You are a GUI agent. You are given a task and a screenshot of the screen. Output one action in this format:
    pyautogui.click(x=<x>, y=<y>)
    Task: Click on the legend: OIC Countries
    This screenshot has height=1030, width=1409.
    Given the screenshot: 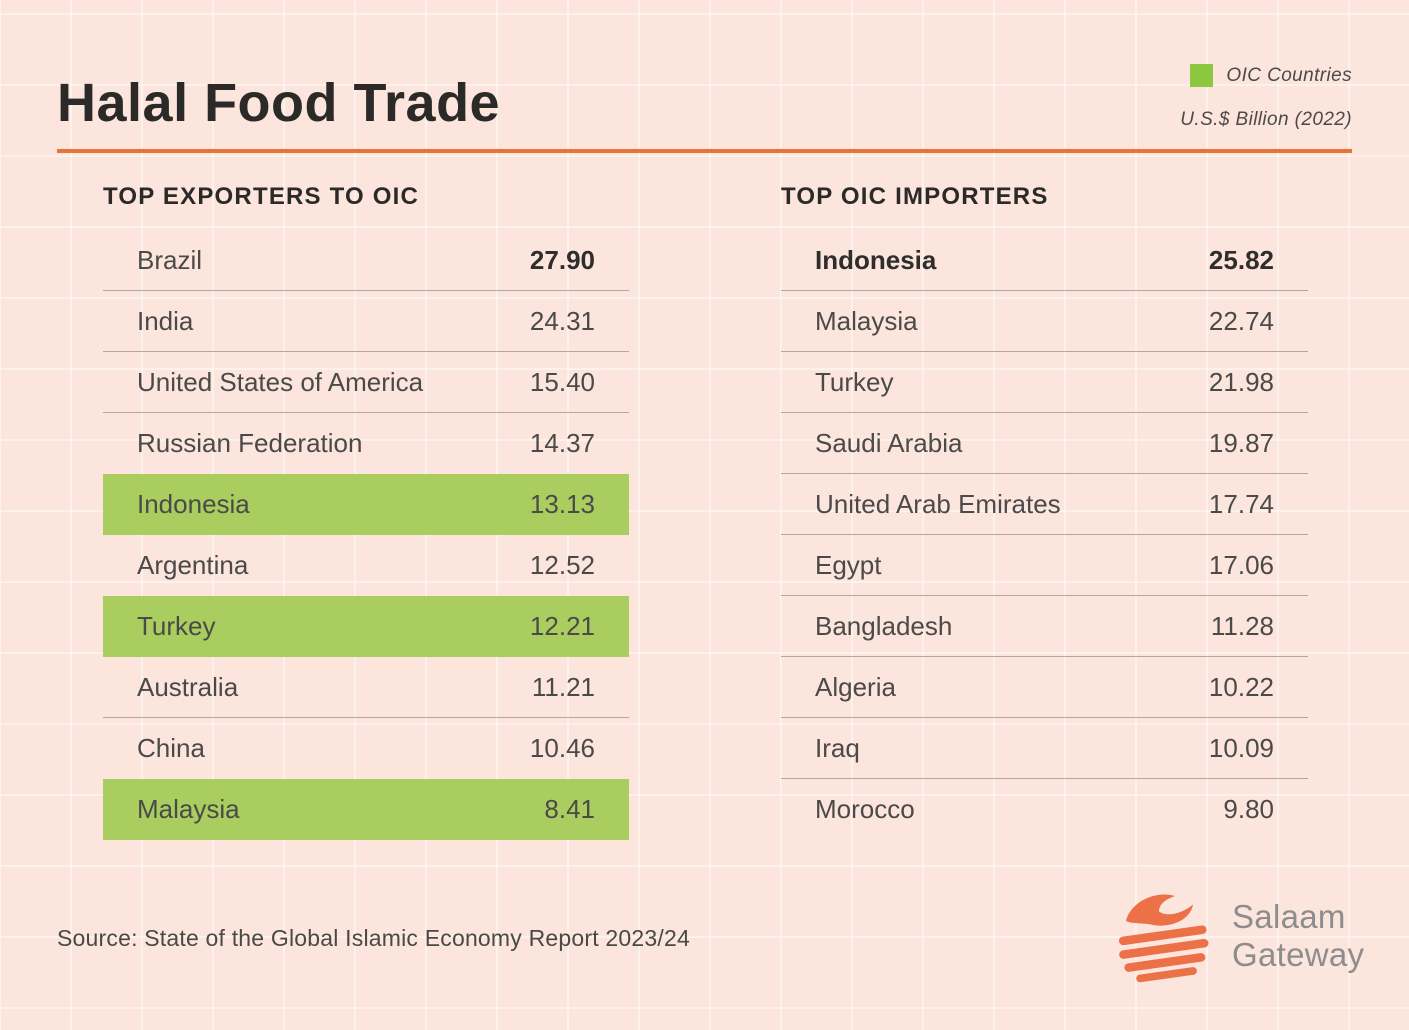 What is the action you would take?
    pyautogui.click(x=1271, y=75)
    